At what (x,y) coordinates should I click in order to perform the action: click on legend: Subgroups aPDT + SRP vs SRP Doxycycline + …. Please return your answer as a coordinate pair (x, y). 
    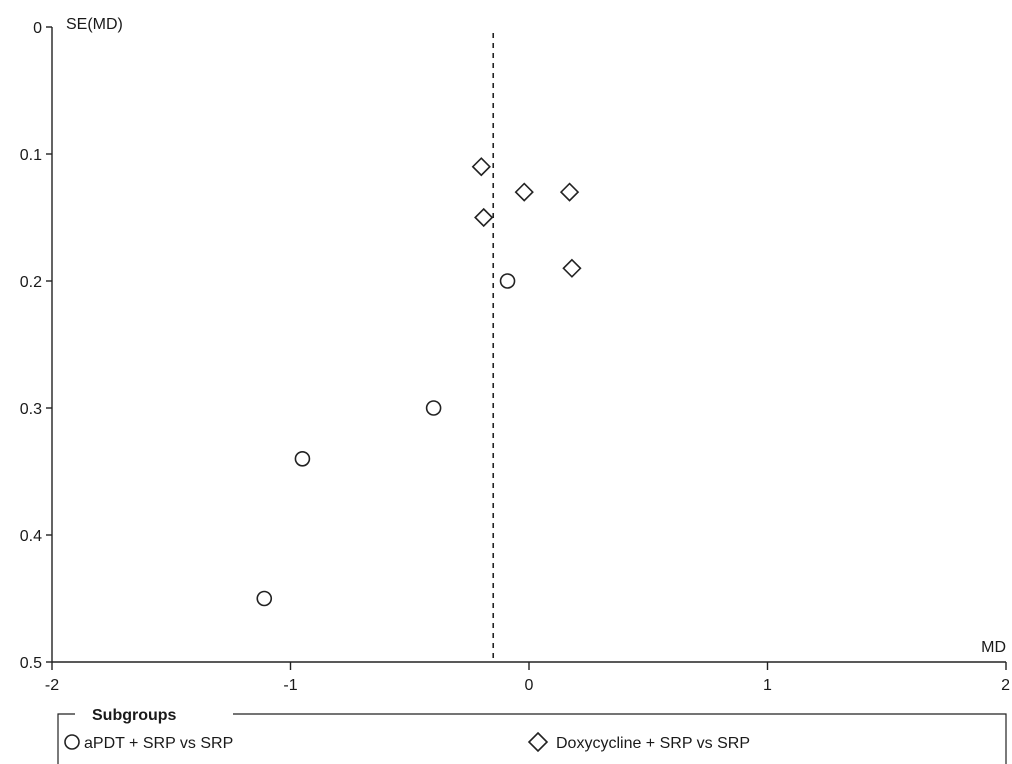
    Looking at the image, I should click on (532, 735).